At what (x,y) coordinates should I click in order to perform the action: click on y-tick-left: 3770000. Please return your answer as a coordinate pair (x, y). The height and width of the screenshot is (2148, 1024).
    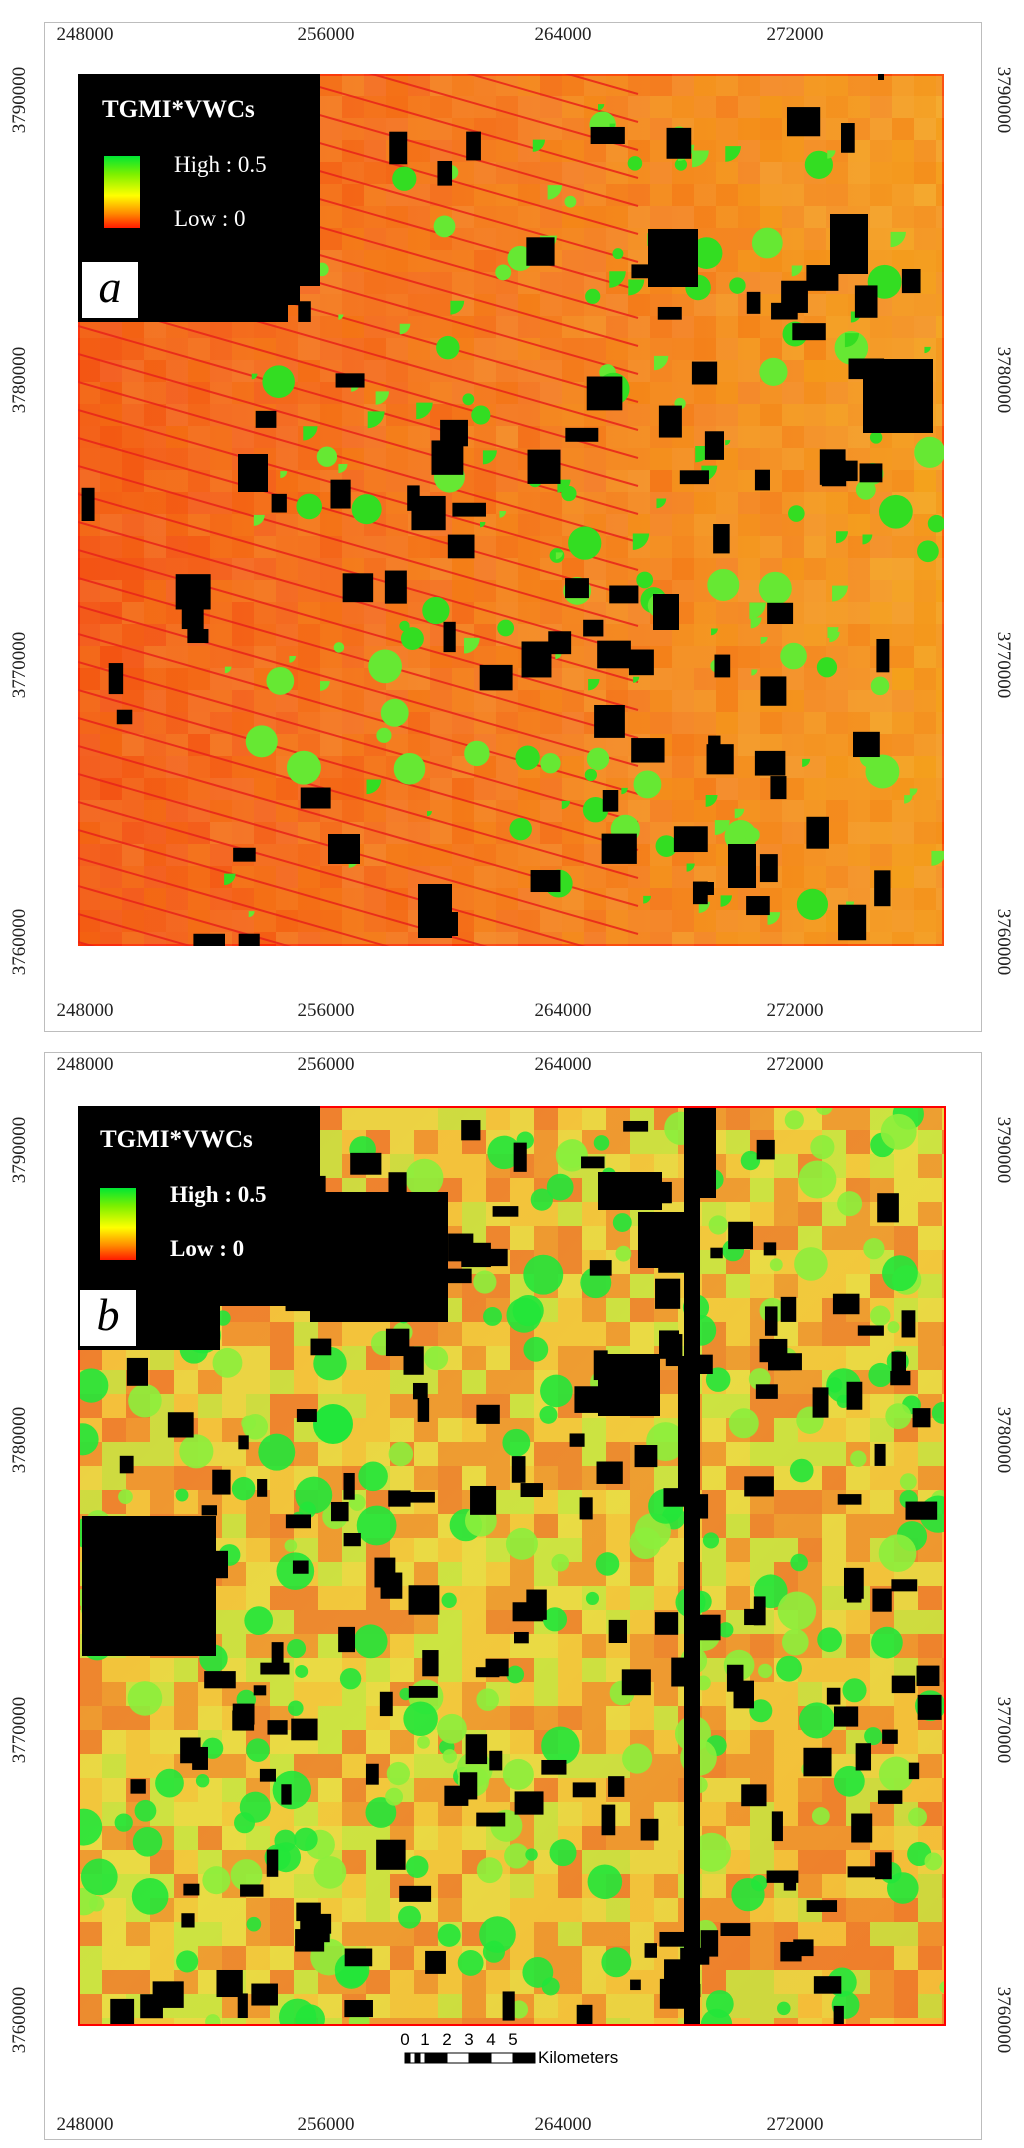
    Looking at the image, I should click on (19, 1730).